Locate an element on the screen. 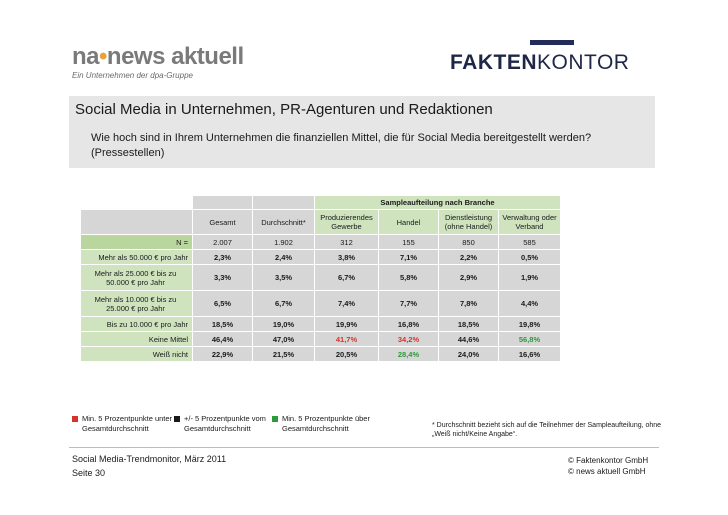  logo-tagline: Ein Unternehmen der dpa-Gruppe is located at coordinates (132, 75).